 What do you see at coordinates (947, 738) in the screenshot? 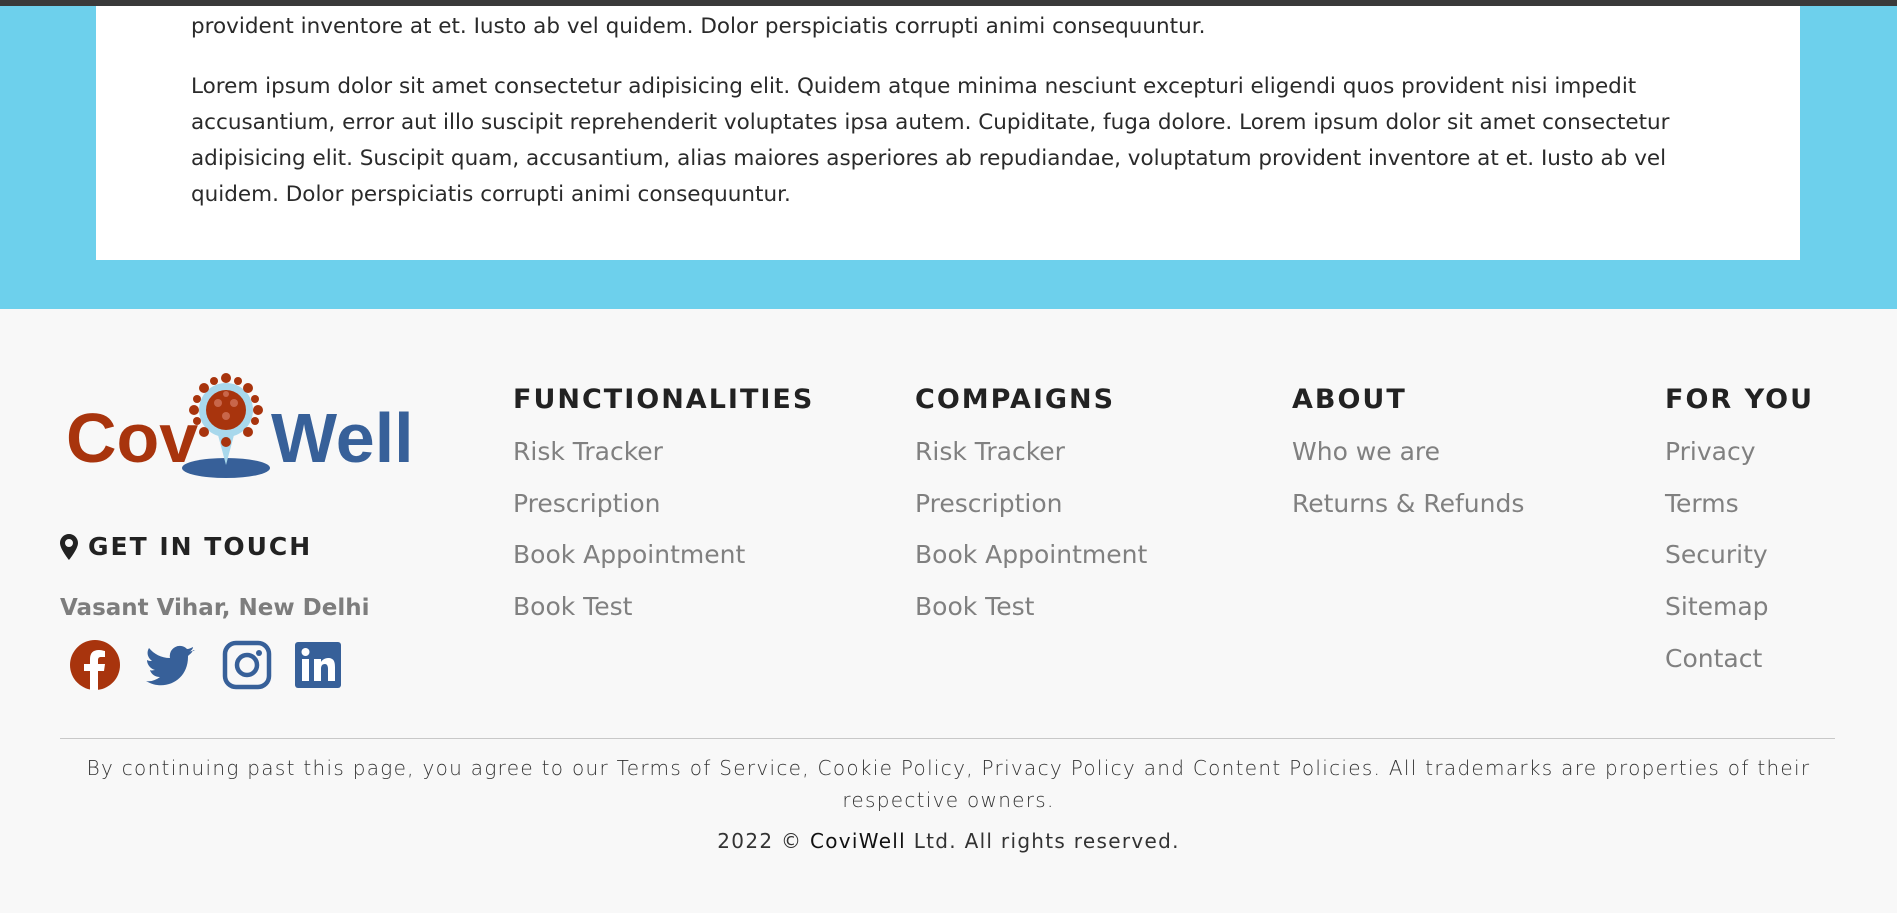
I see `footer-divider` at bounding box center [947, 738].